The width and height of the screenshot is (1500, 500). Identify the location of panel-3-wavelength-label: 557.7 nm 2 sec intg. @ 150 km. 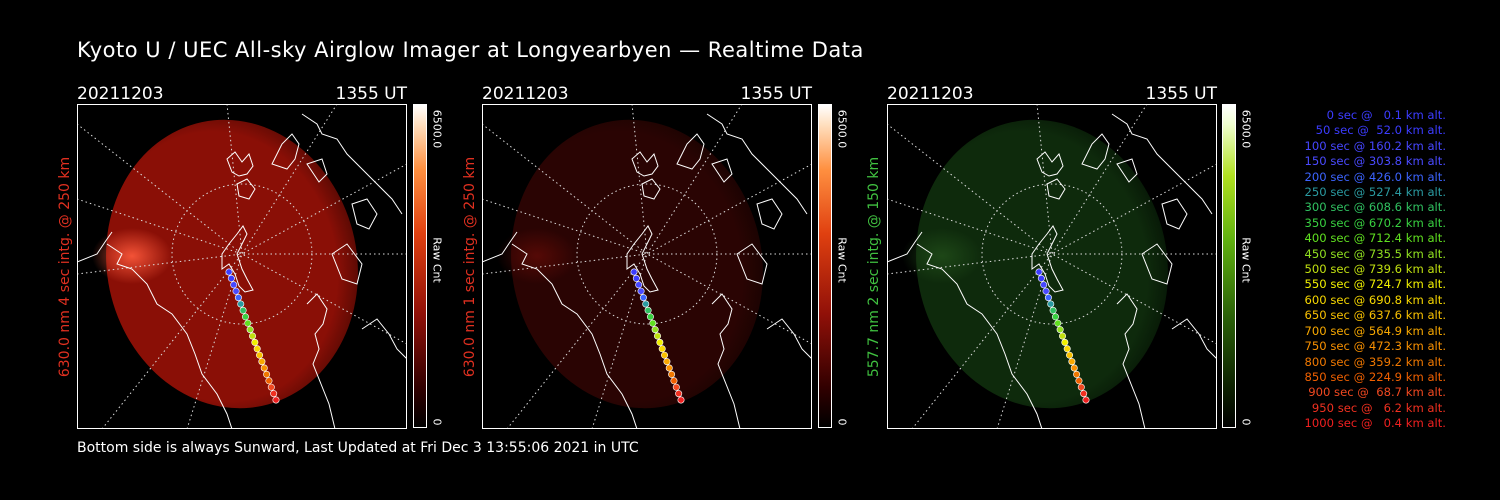
(874, 267).